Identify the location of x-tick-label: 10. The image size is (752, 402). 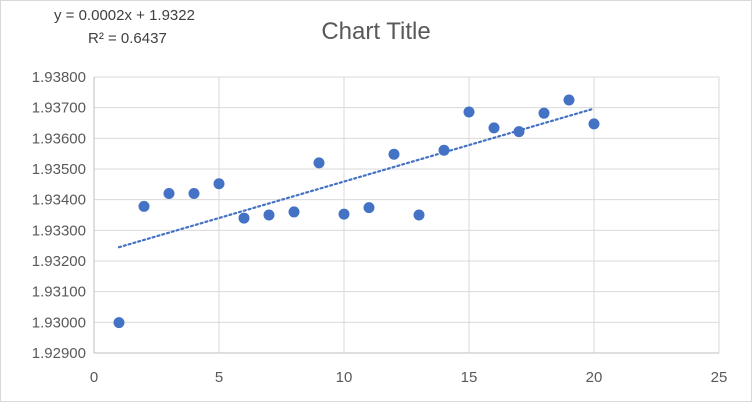
(344, 377).